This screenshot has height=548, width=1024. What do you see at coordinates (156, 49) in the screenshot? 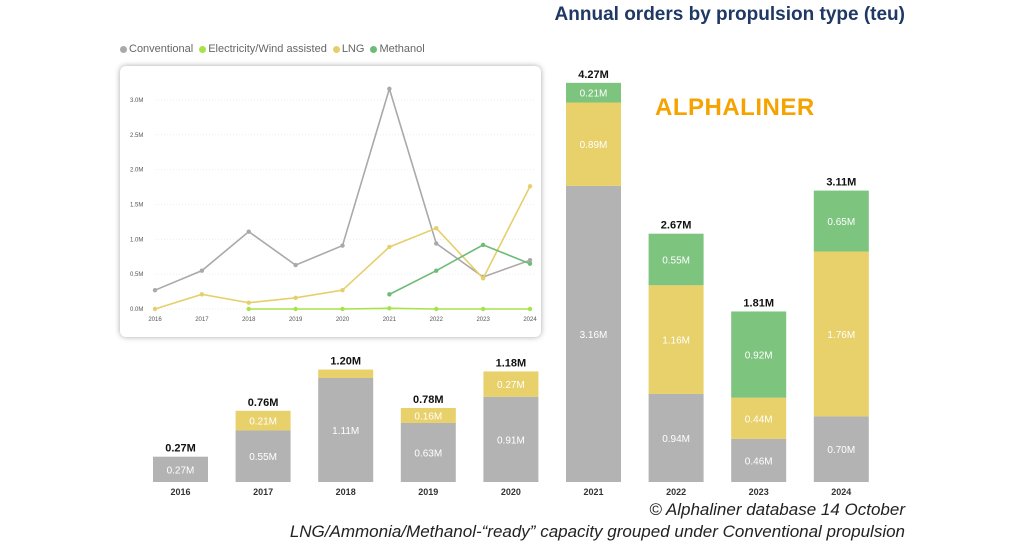
I see `legend-item: Conventional` at bounding box center [156, 49].